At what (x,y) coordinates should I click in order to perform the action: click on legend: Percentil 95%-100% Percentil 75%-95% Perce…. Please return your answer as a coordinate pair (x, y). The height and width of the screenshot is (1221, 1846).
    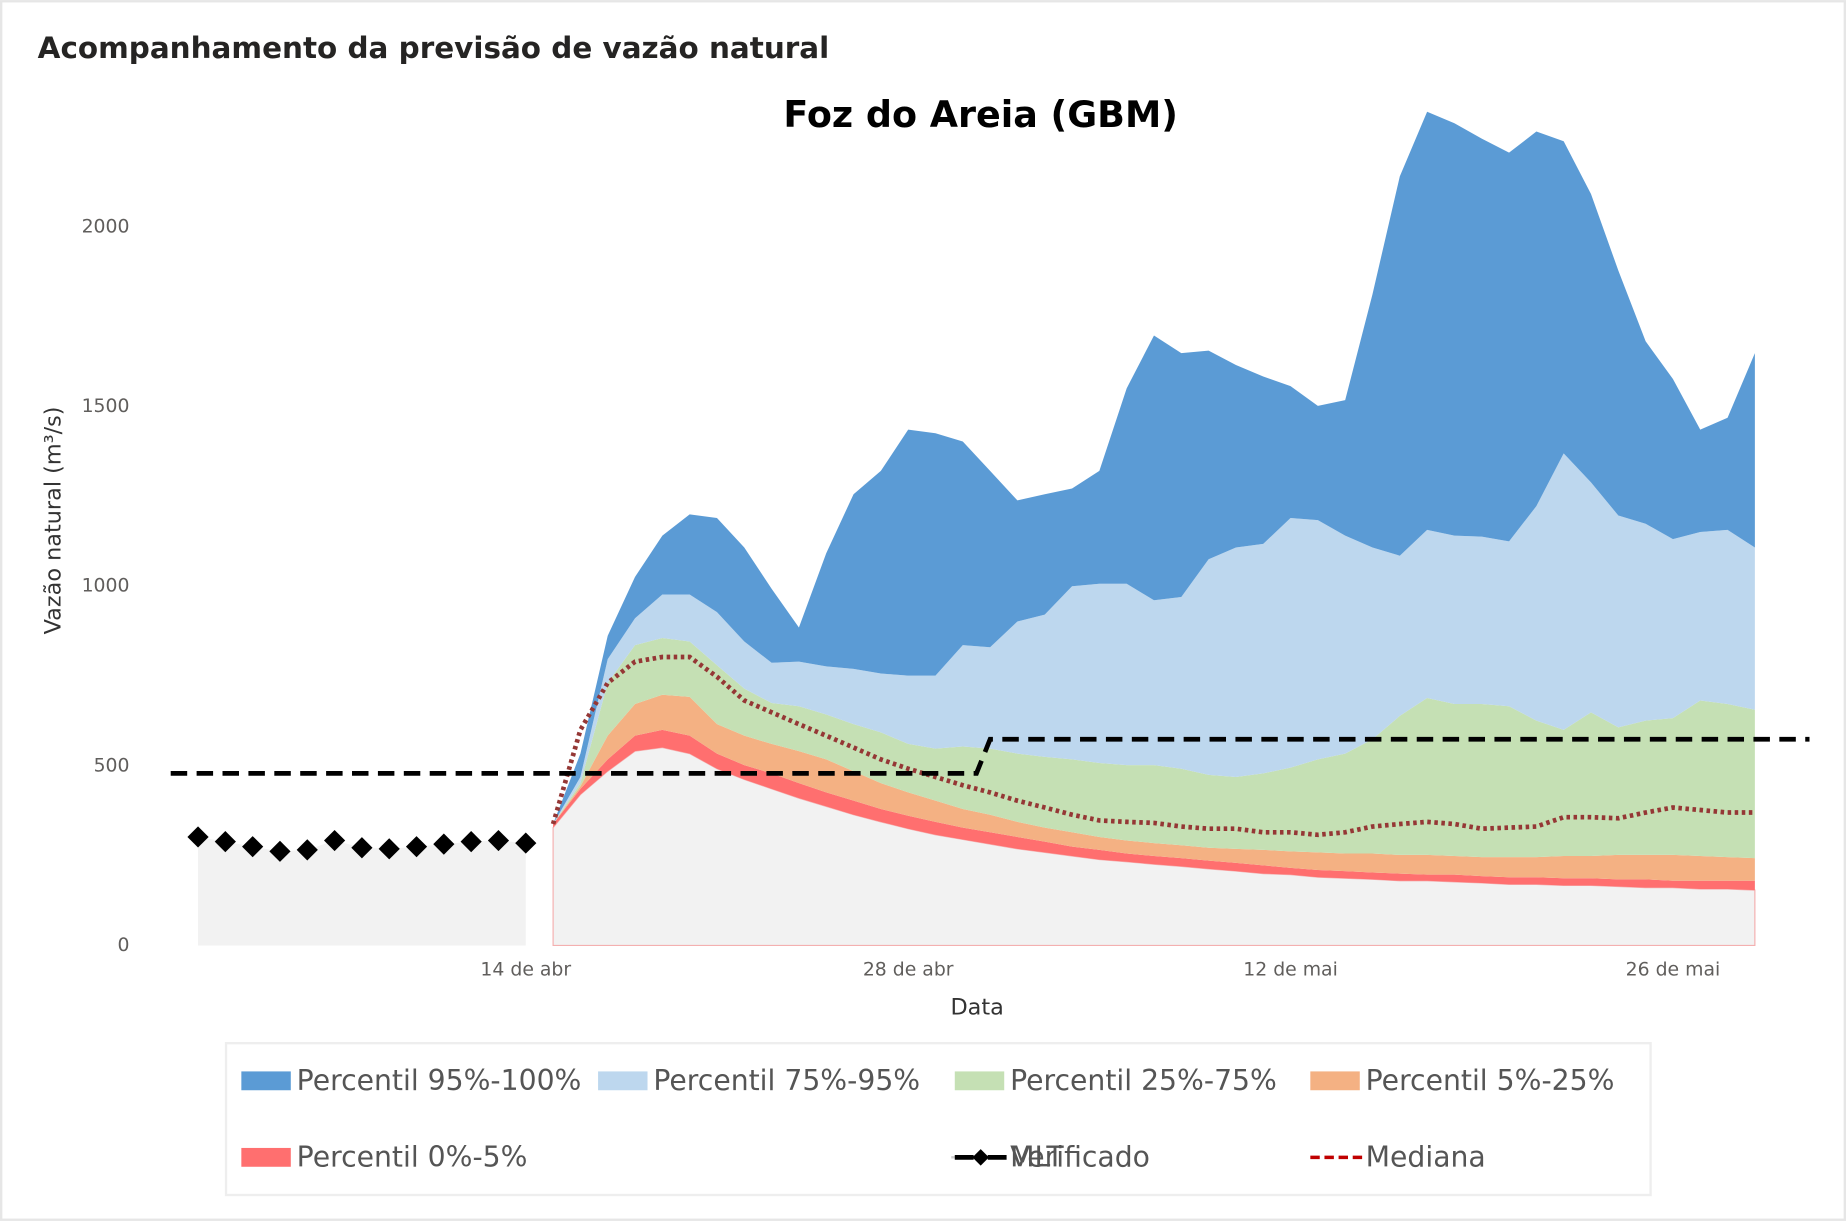
    Looking at the image, I should click on (927, 1119).